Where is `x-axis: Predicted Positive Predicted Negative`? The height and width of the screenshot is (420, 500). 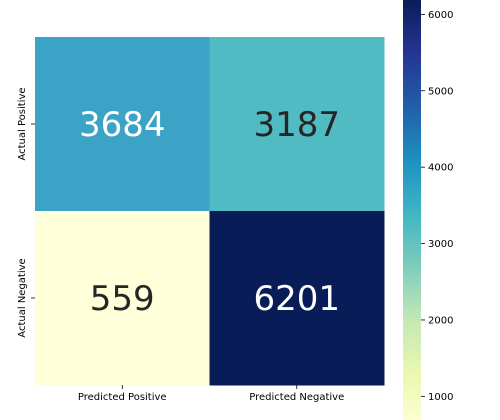 x-axis: Predicted Positive Predicted Negative is located at coordinates (211, 394).